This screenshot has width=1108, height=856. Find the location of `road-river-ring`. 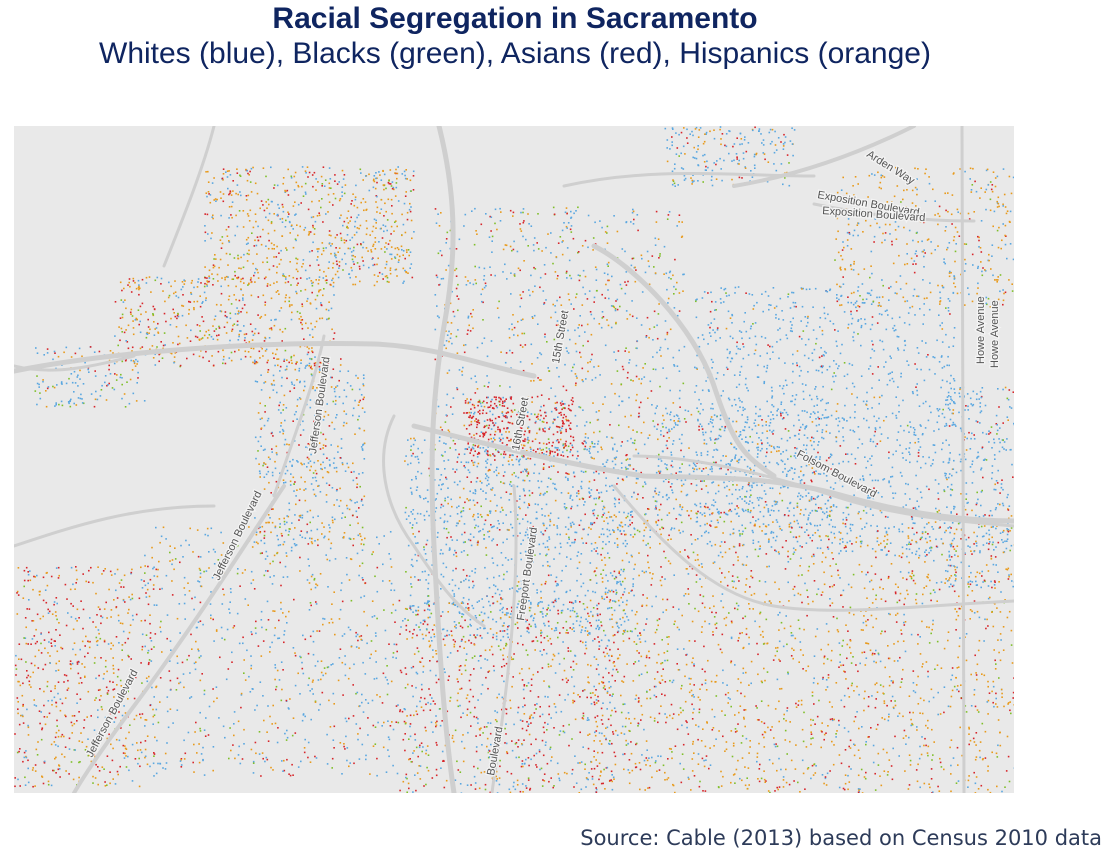

road-river-ring is located at coordinates (434, 521).